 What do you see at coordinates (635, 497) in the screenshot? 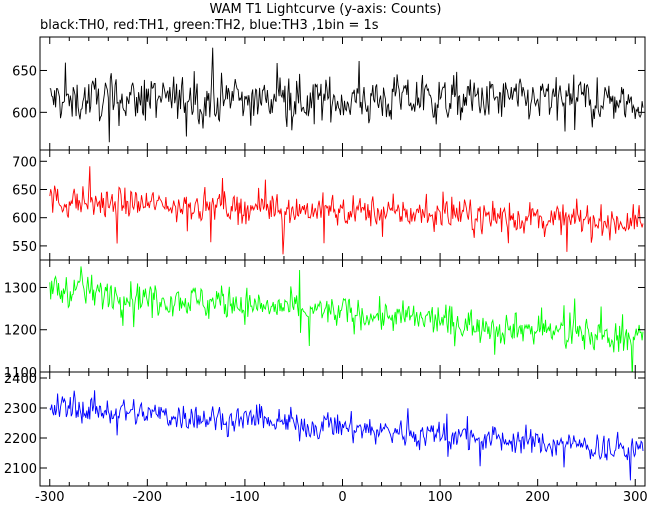
I see `x-tick-label: 300` at bounding box center [635, 497].